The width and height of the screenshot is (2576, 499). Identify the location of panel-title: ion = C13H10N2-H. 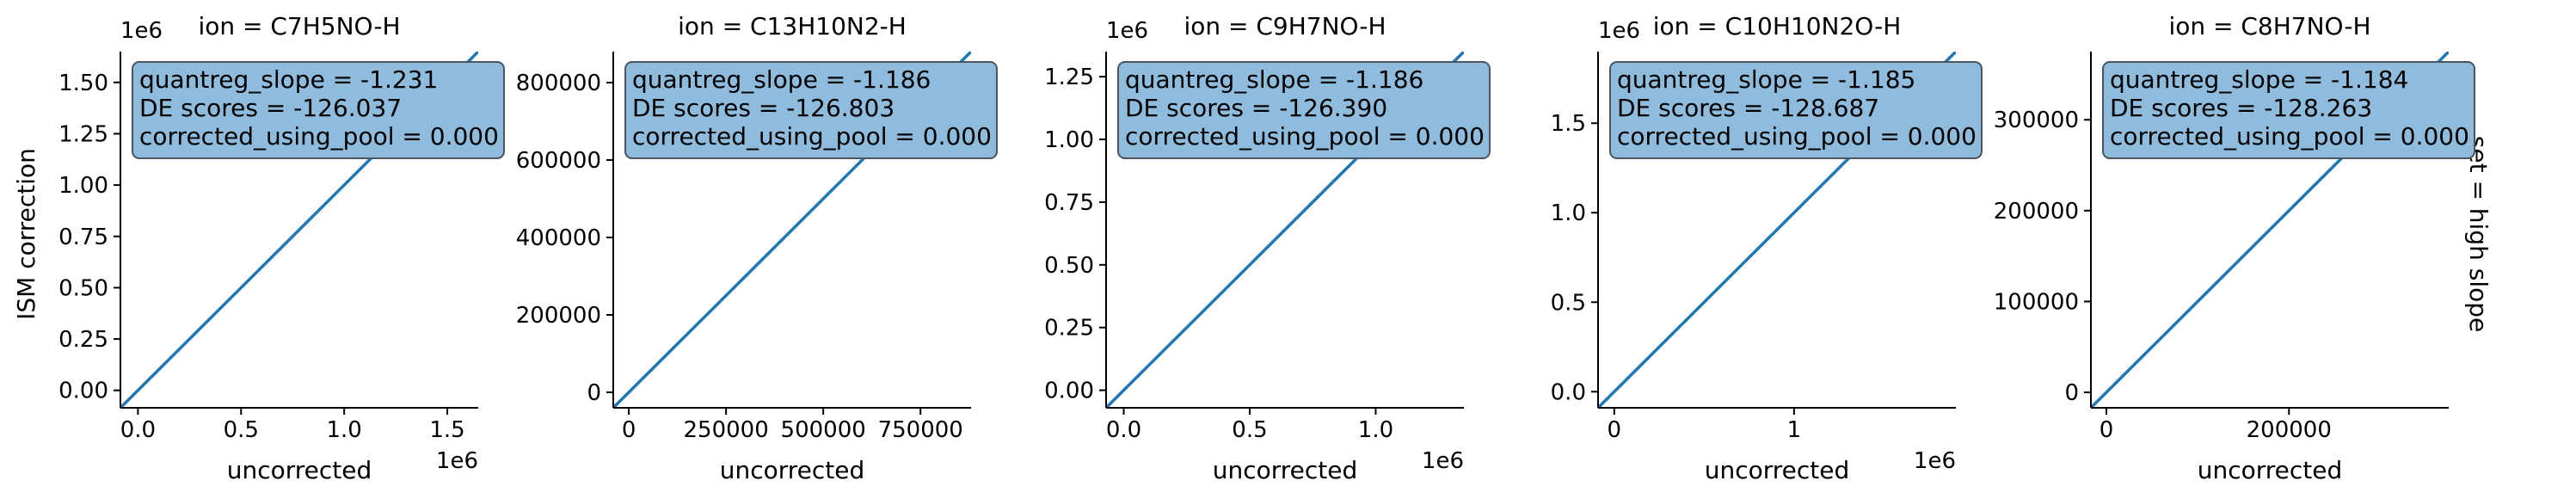
(792, 26).